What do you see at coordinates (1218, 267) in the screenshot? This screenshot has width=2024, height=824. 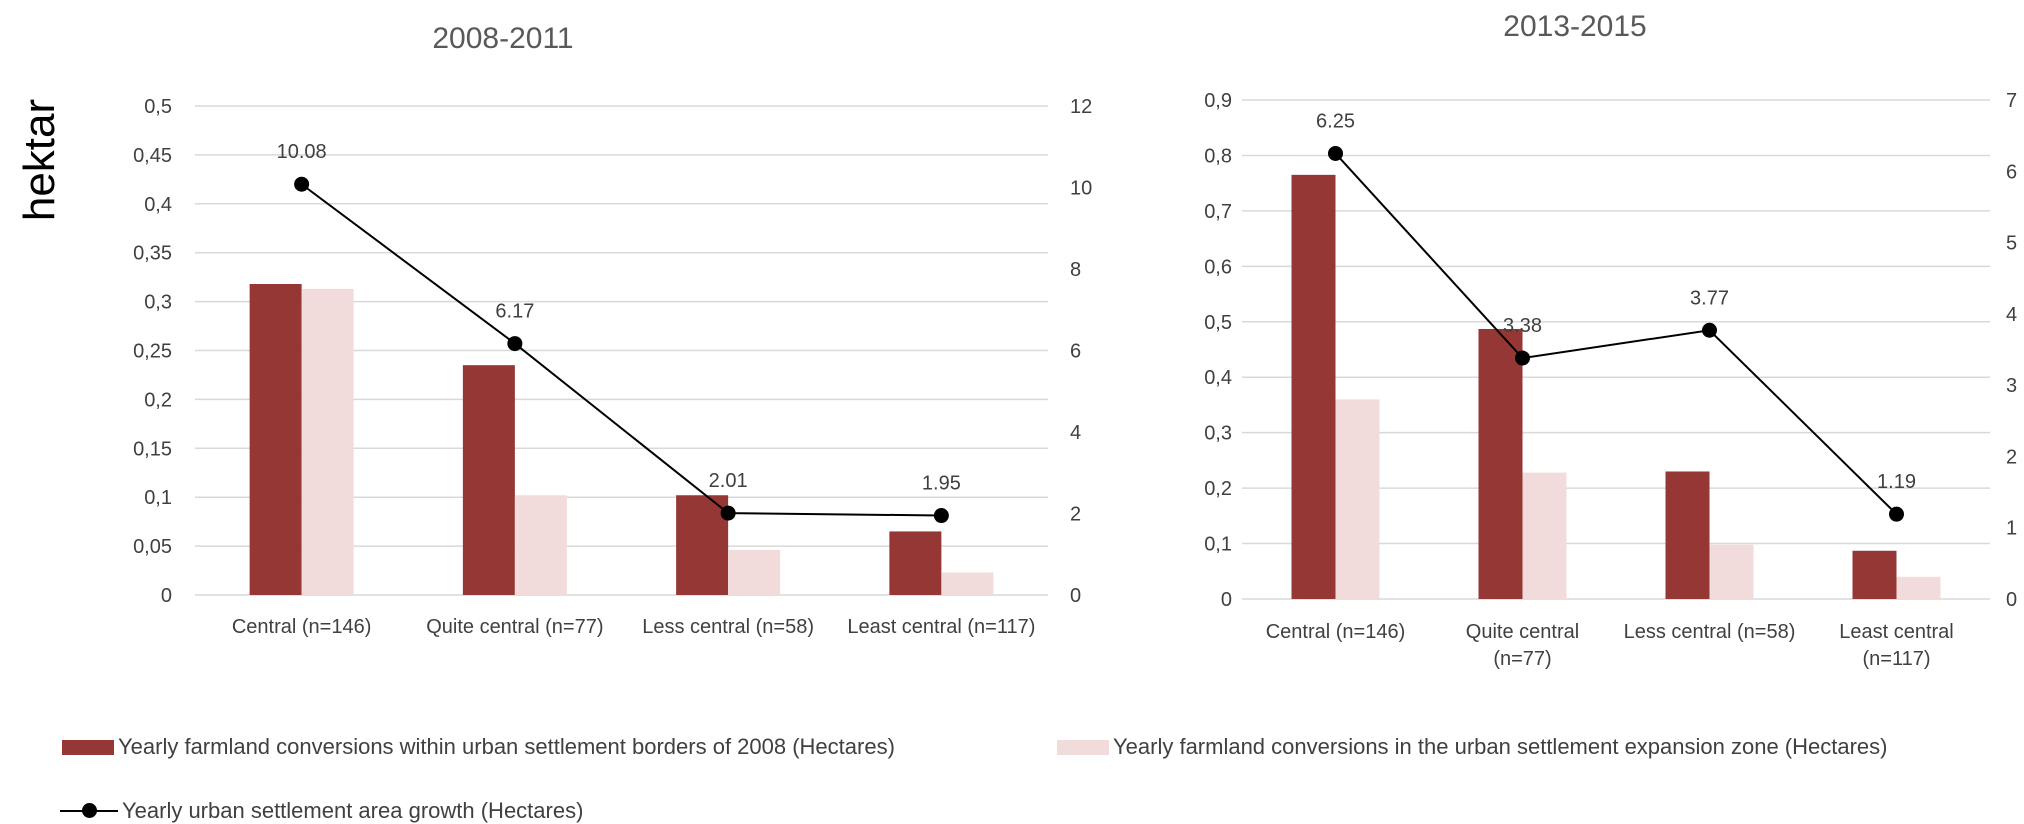 I see `y-left-tick-label: 0,6` at bounding box center [1218, 267].